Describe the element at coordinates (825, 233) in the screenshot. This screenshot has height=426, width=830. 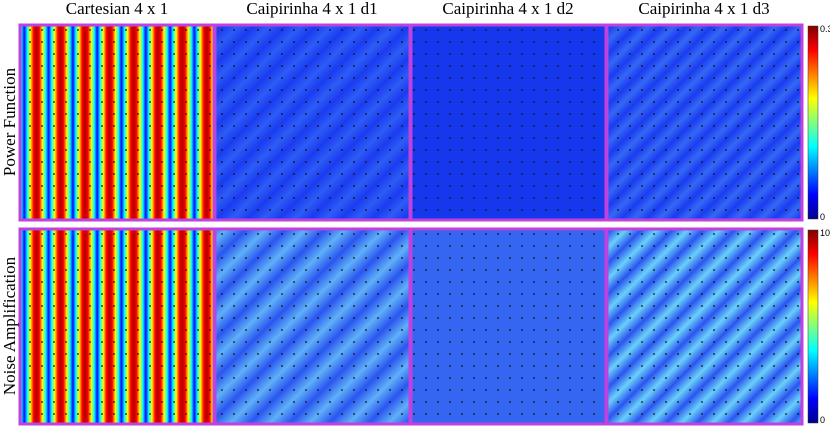
I see `colorbar-max: 10` at that location.